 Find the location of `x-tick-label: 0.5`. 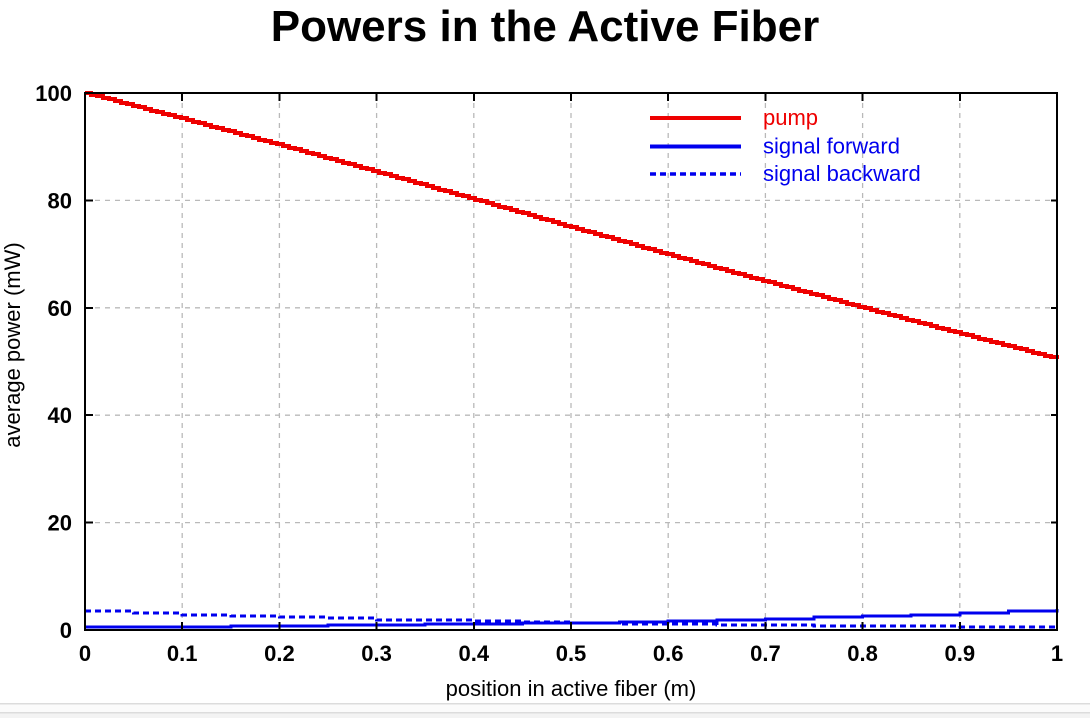

x-tick-label: 0.5 is located at coordinates (571, 653).